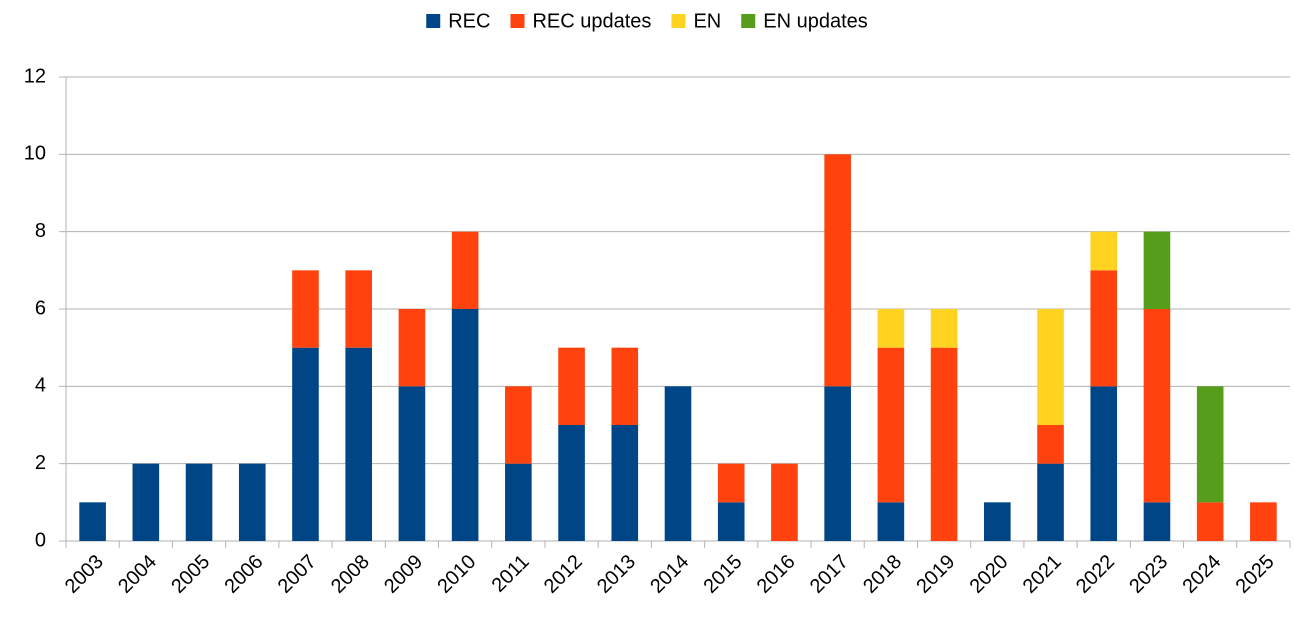 Image resolution: width=1294 pixels, height=629 pixels. I want to click on y-tick-label: 0, so click(40, 540).